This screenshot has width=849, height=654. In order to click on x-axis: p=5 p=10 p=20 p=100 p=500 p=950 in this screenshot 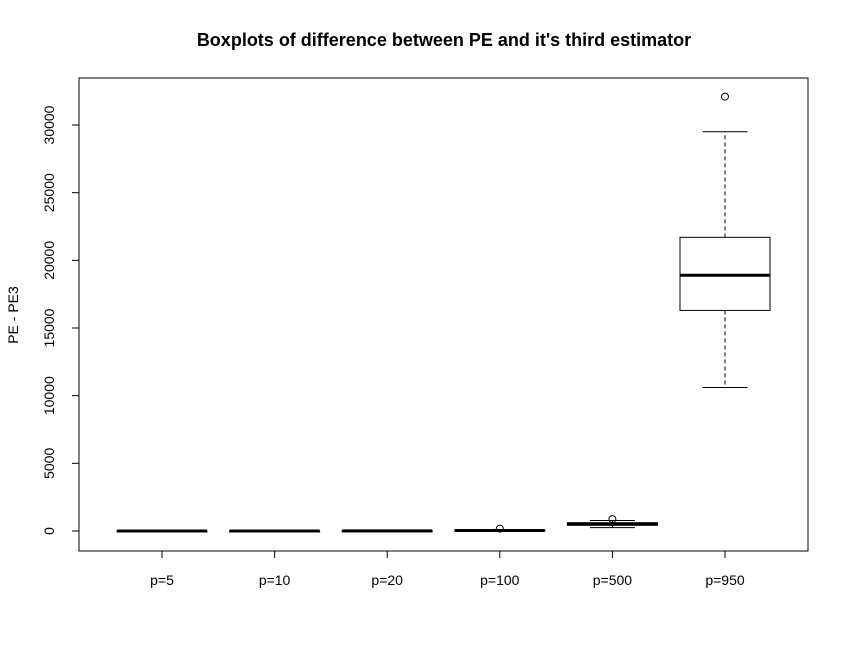, I will do `click(447, 569)`.